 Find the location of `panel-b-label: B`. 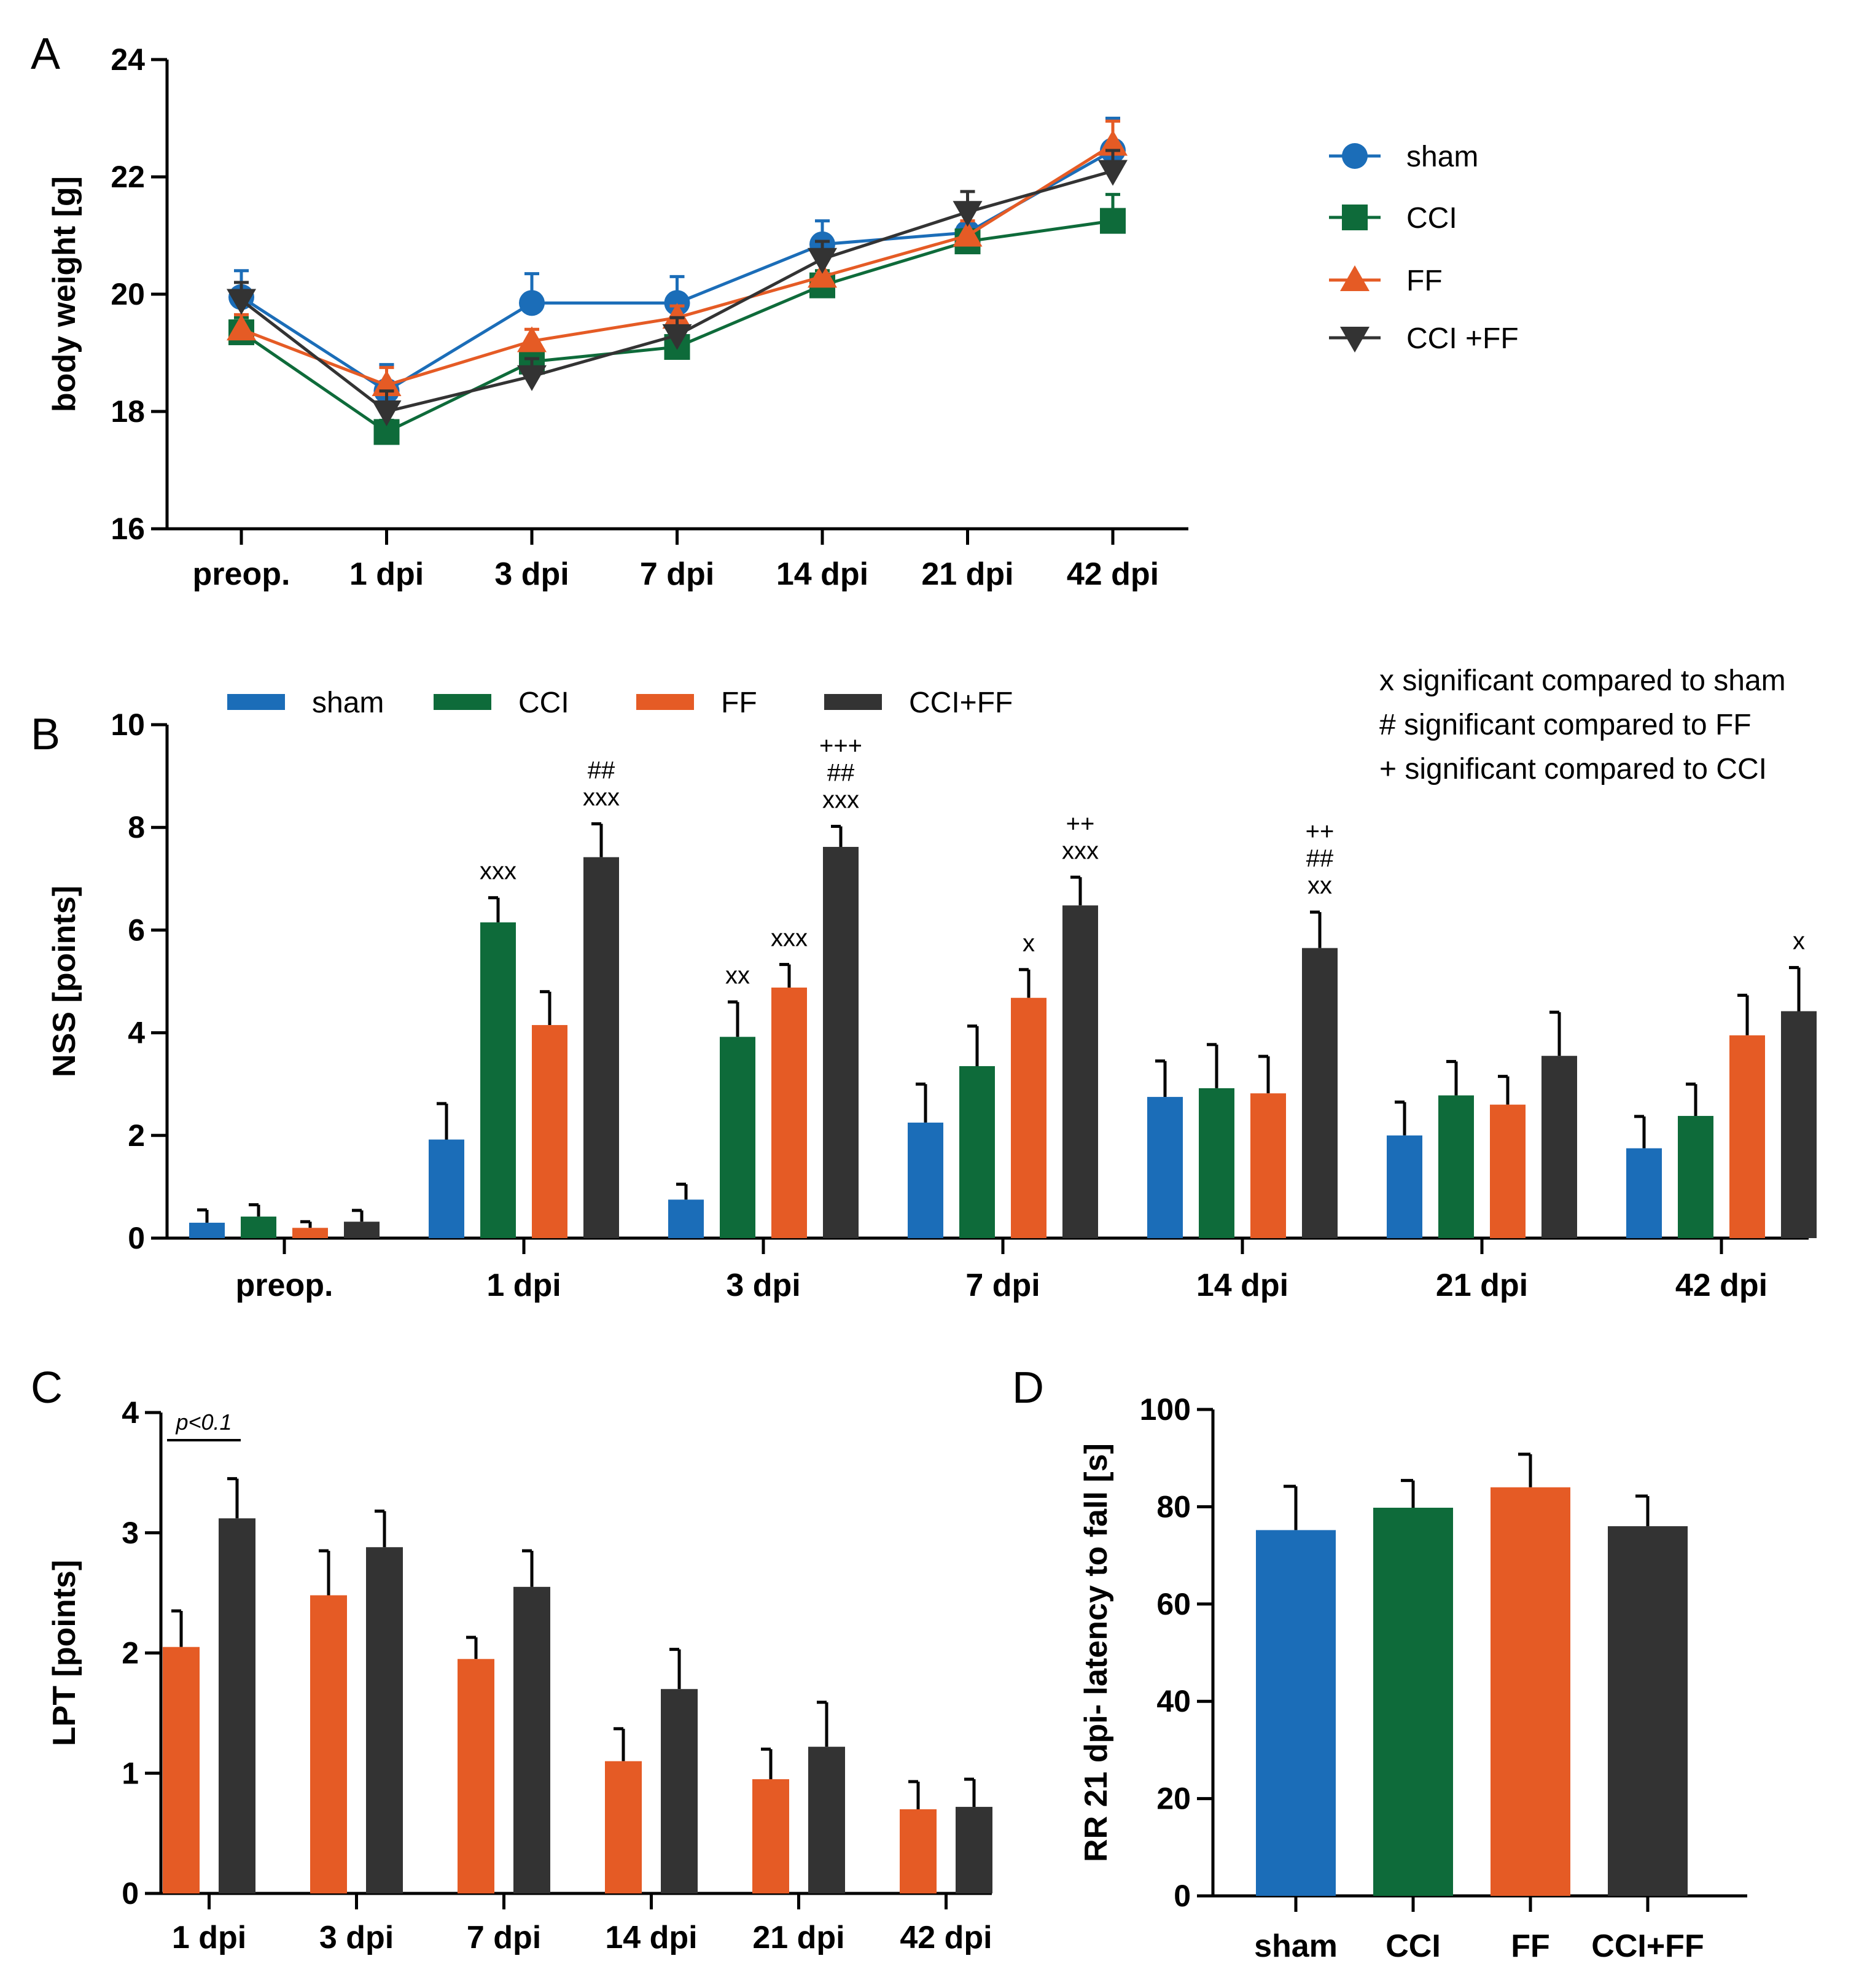

panel-b-label: B is located at coordinates (45, 735).